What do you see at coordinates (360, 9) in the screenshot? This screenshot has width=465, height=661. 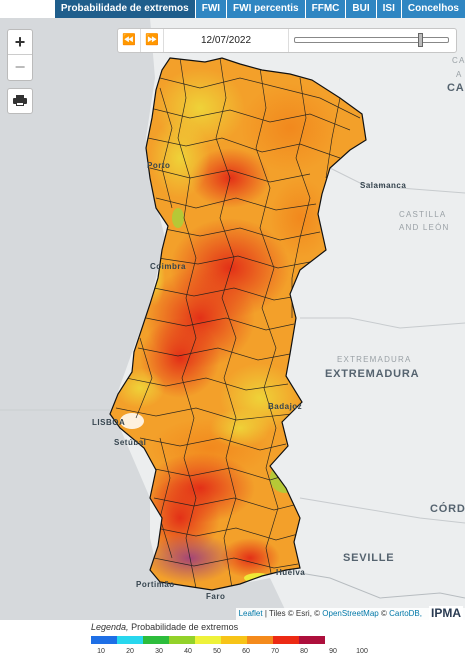 I see `tab-bui: BUI` at bounding box center [360, 9].